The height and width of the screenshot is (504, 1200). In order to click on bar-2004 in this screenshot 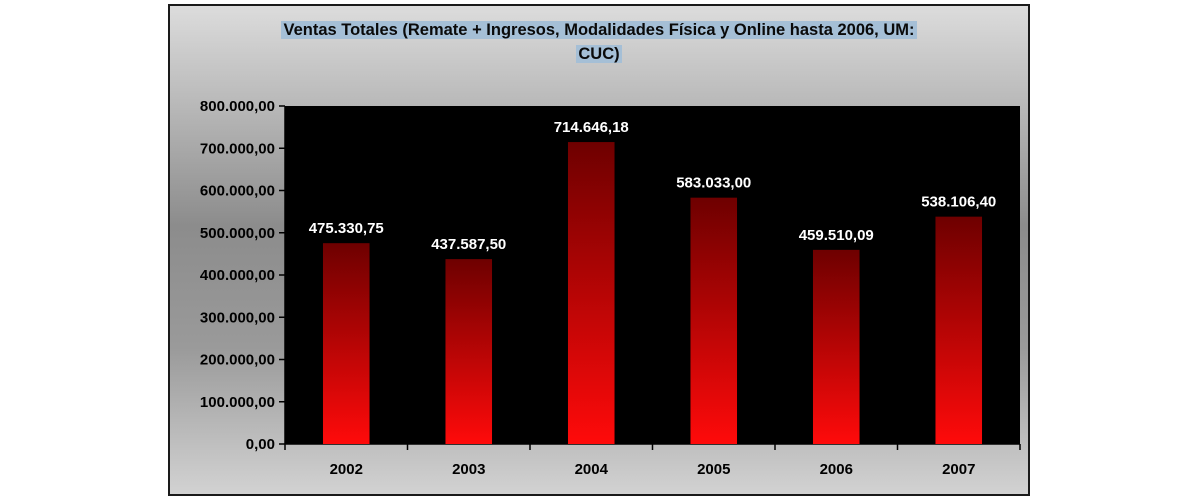, I will do `click(591, 293)`.